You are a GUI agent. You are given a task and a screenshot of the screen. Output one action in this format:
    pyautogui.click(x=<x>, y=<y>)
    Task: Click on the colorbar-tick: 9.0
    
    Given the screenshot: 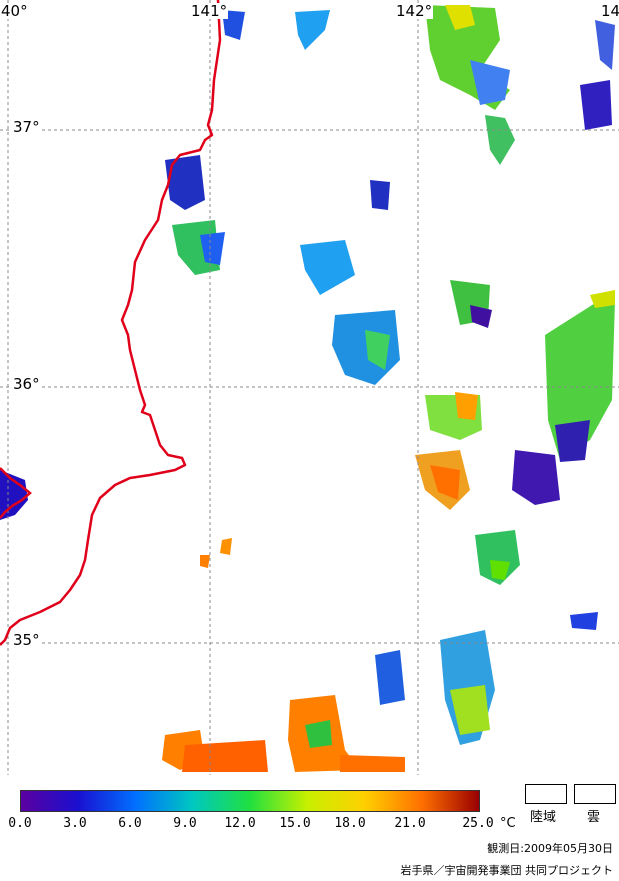 What is the action you would take?
    pyautogui.click(x=185, y=823)
    